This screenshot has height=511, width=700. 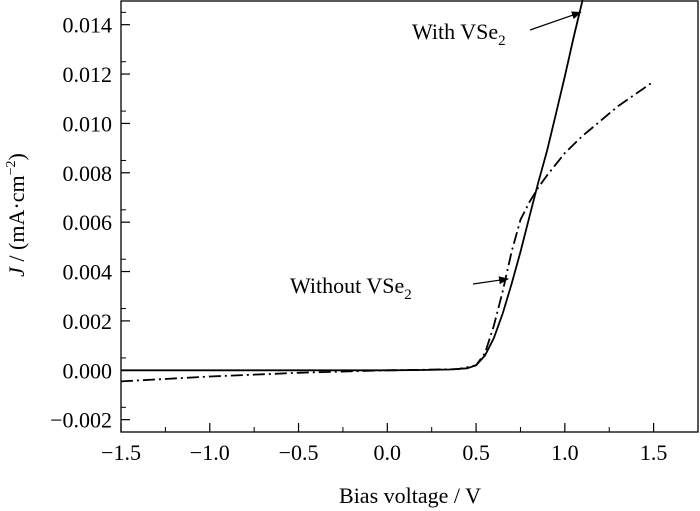 I want to click on x-tick-label: −1.0, so click(x=210, y=452).